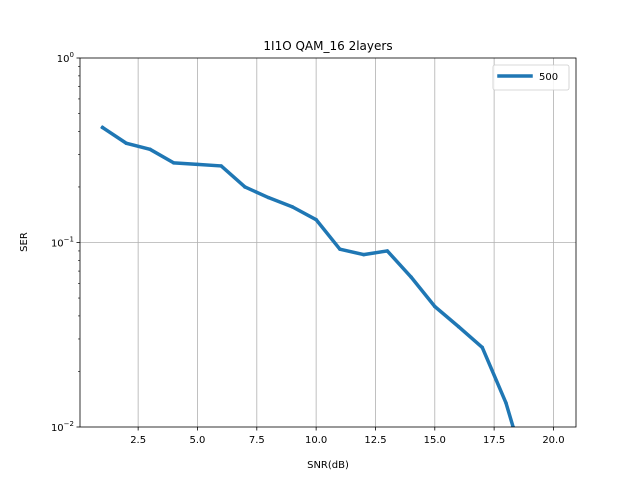 This screenshot has width=640, height=480. What do you see at coordinates (198, 440) in the screenshot?
I see `x-tick-label: 5.0` at bounding box center [198, 440].